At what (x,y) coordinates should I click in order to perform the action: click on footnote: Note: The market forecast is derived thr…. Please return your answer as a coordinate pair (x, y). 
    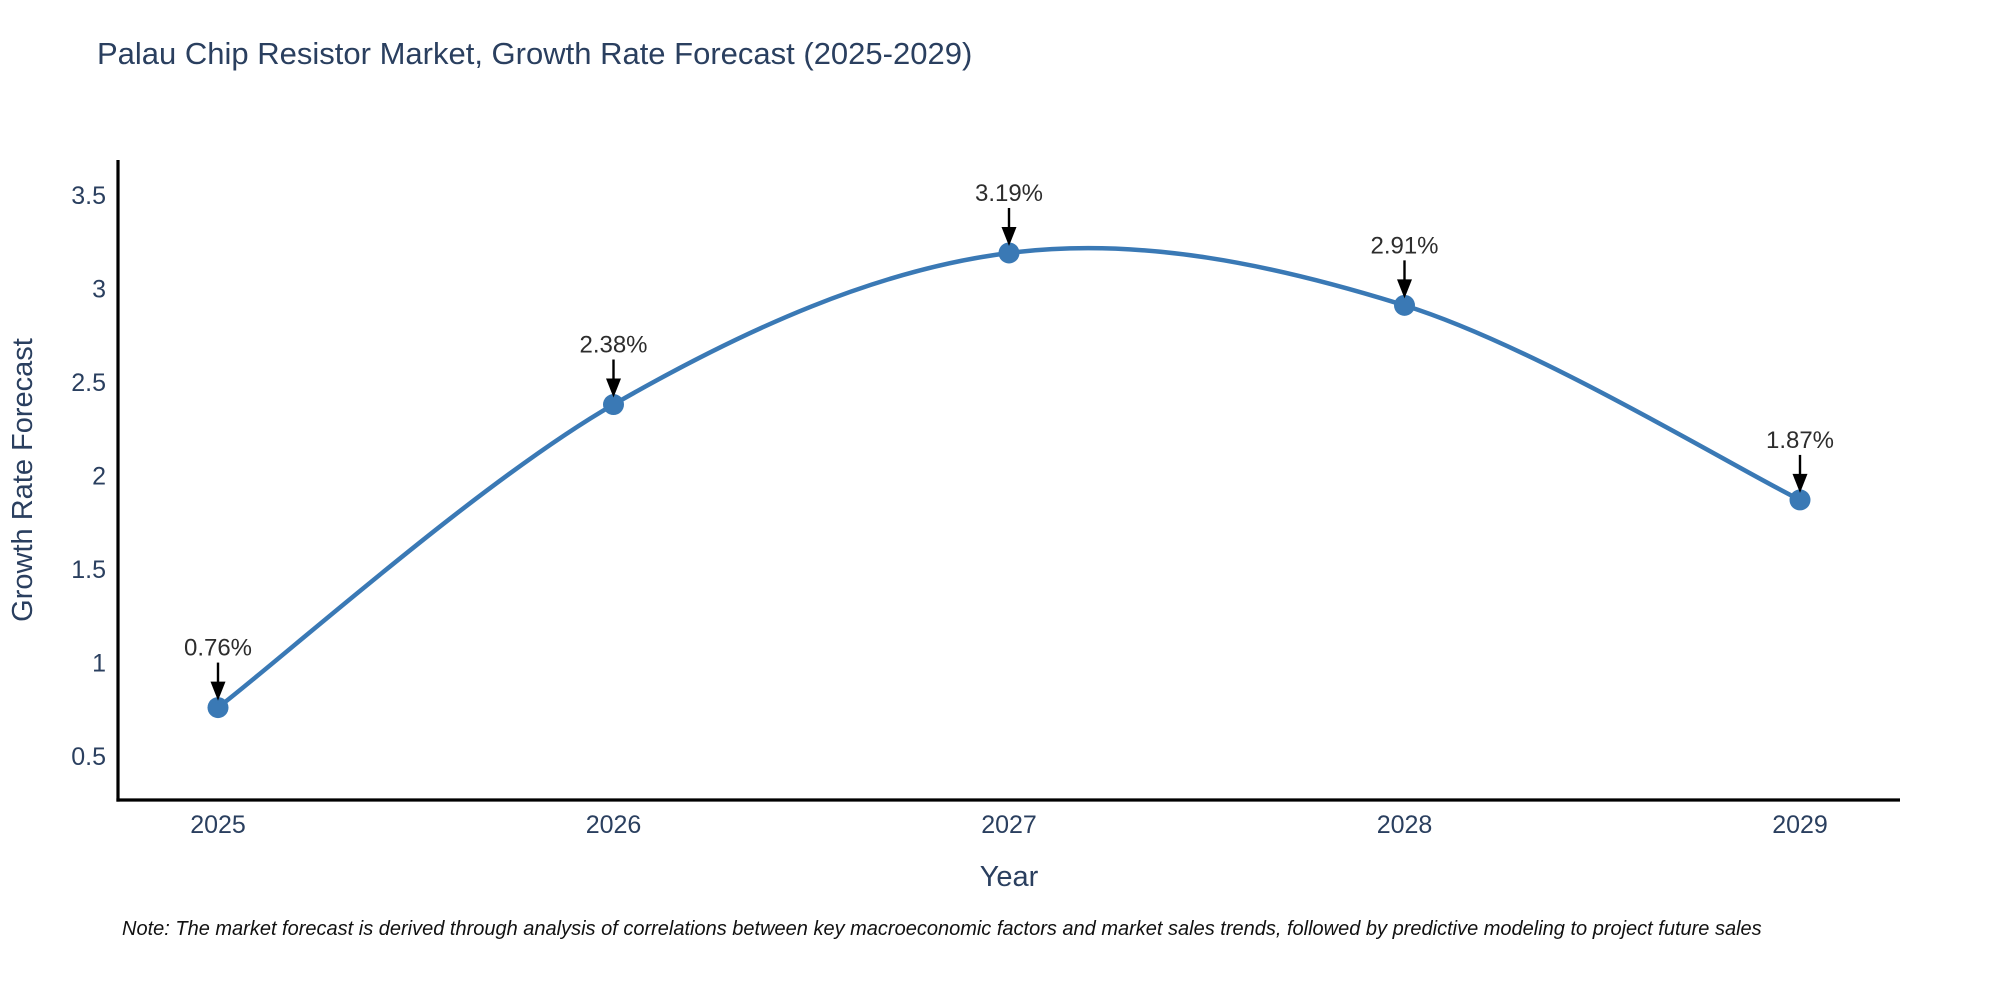
    Looking at the image, I should click on (942, 929).